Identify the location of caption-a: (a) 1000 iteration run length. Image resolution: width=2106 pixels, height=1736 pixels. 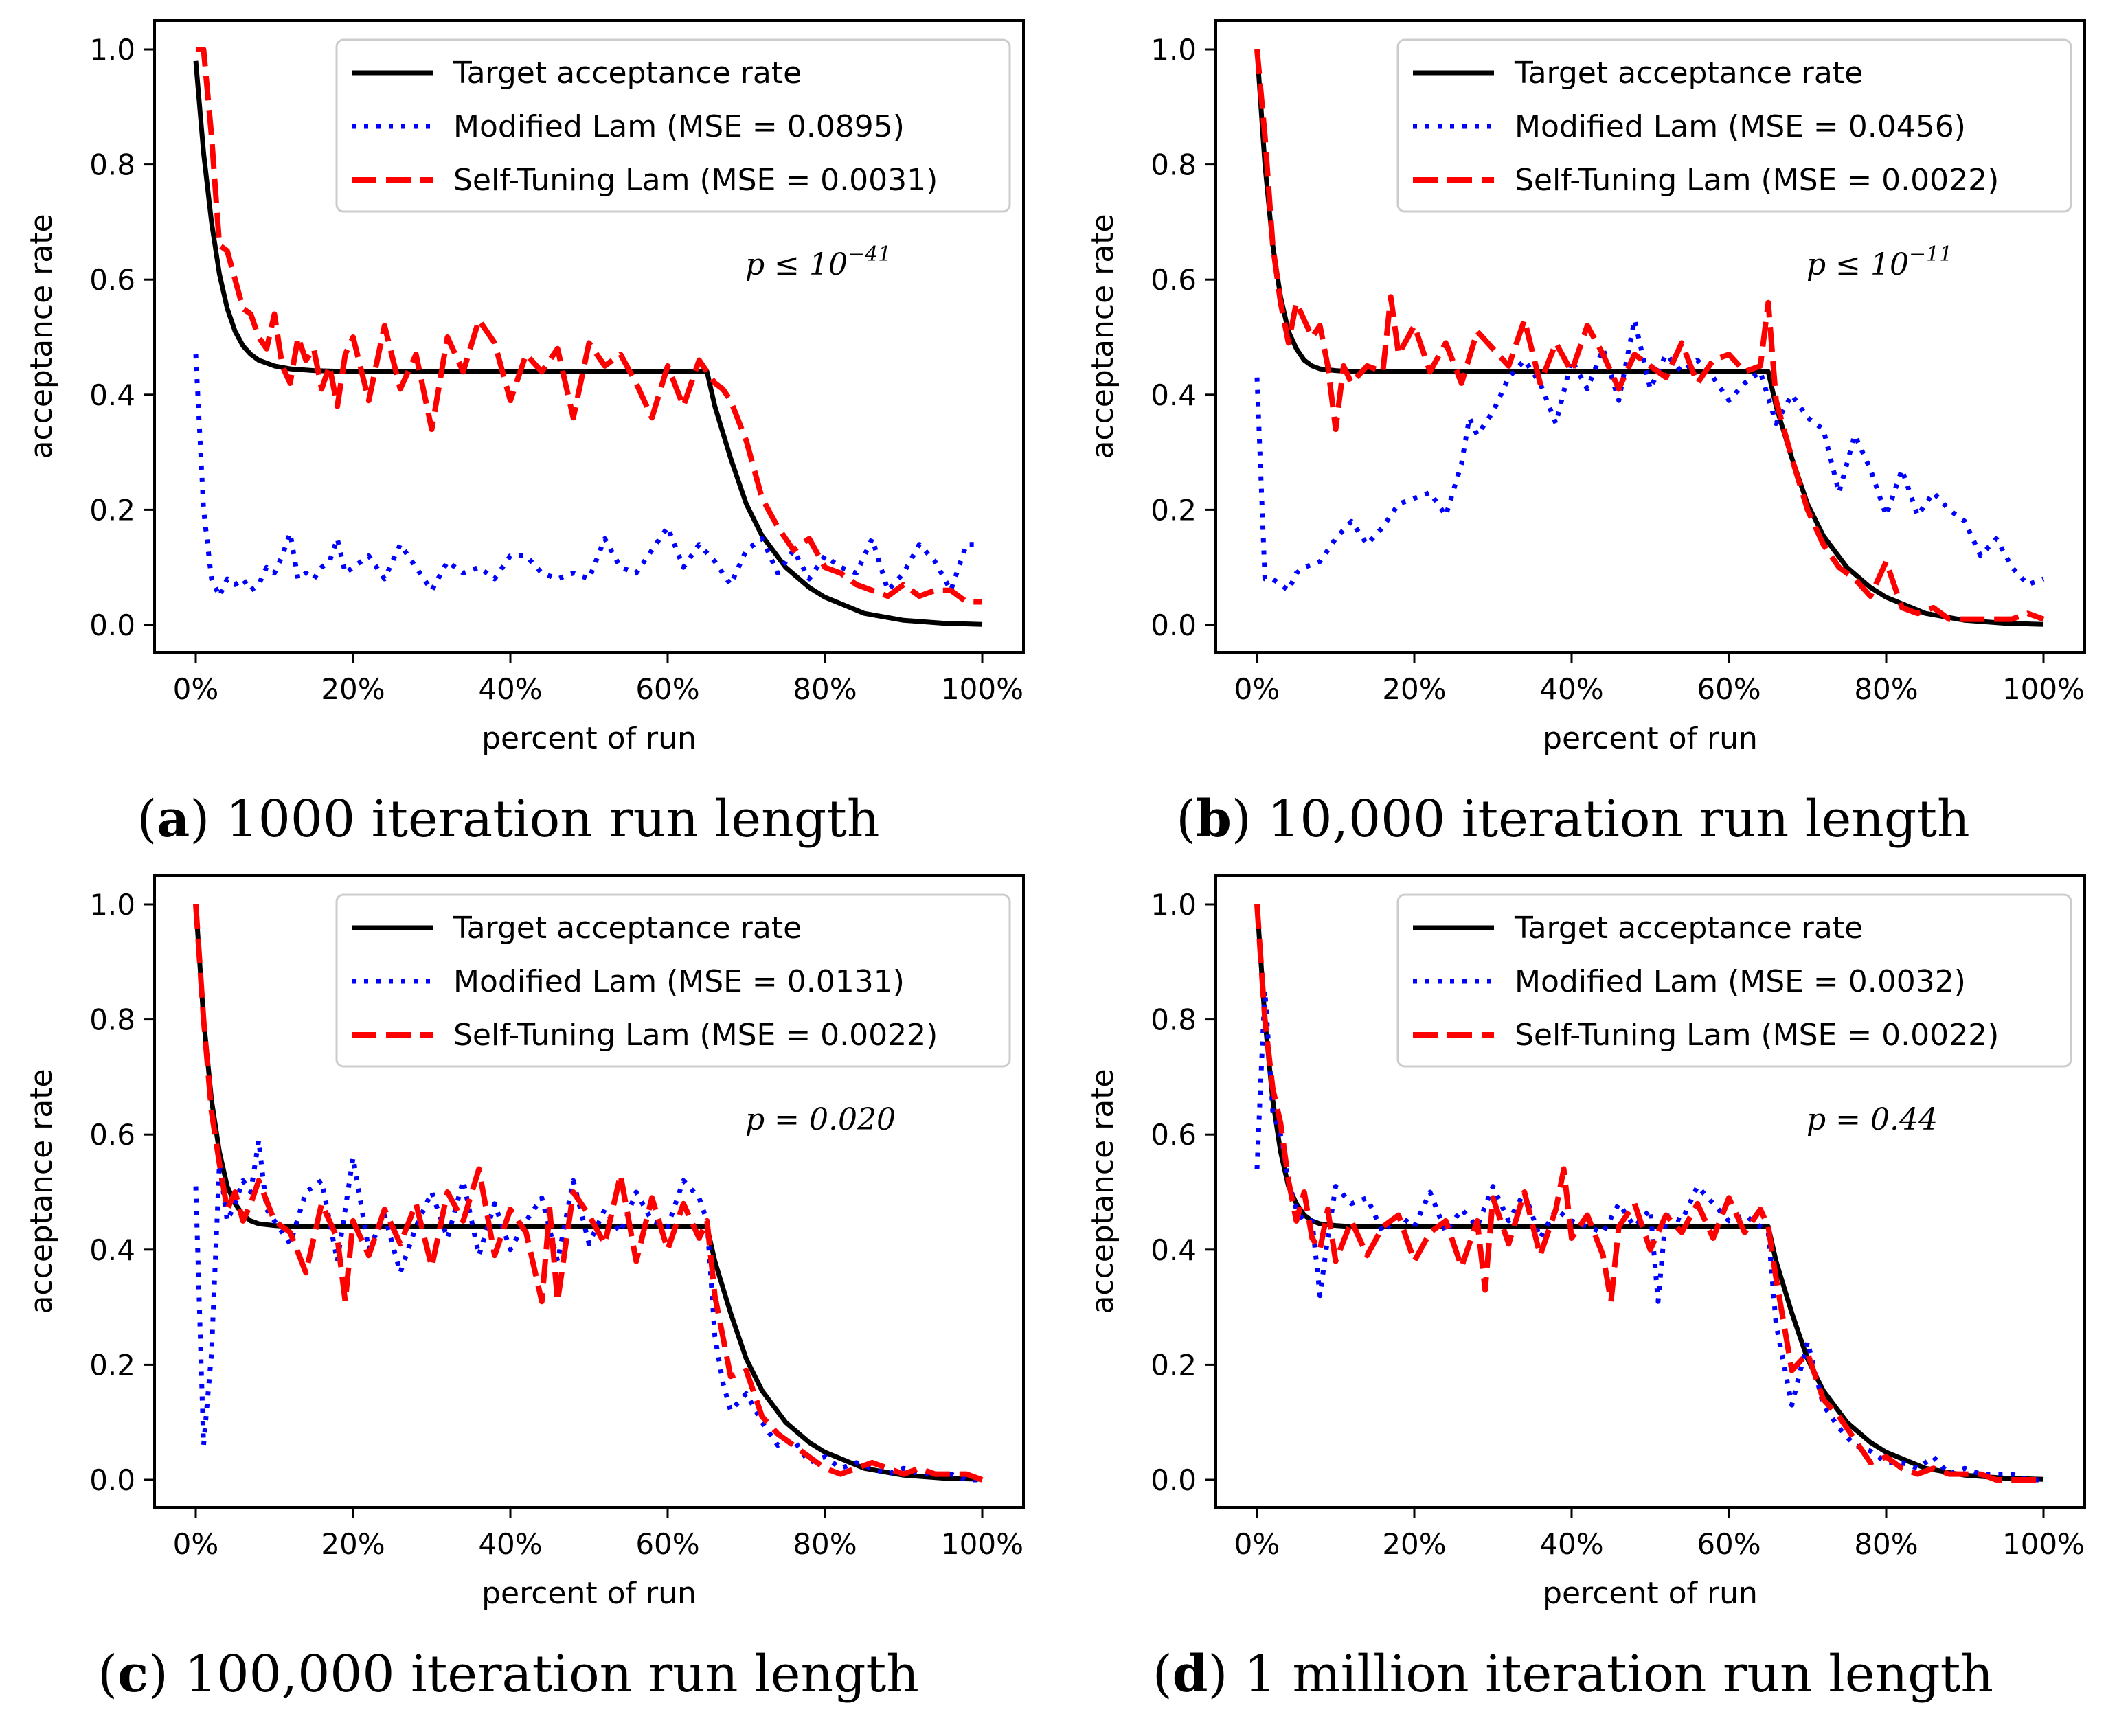
(509, 819).